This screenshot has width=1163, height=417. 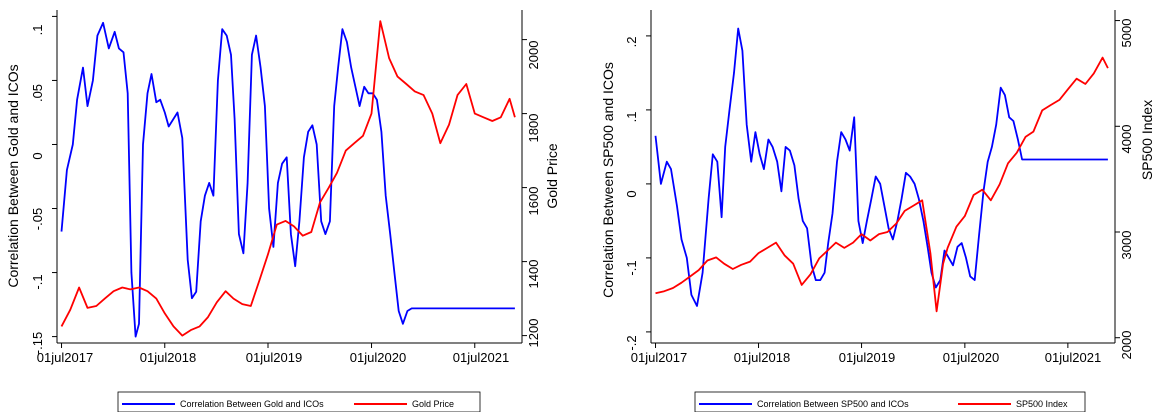 What do you see at coordinates (1126, 139) in the screenshot?
I see `y-right-tick-label: 4000` at bounding box center [1126, 139].